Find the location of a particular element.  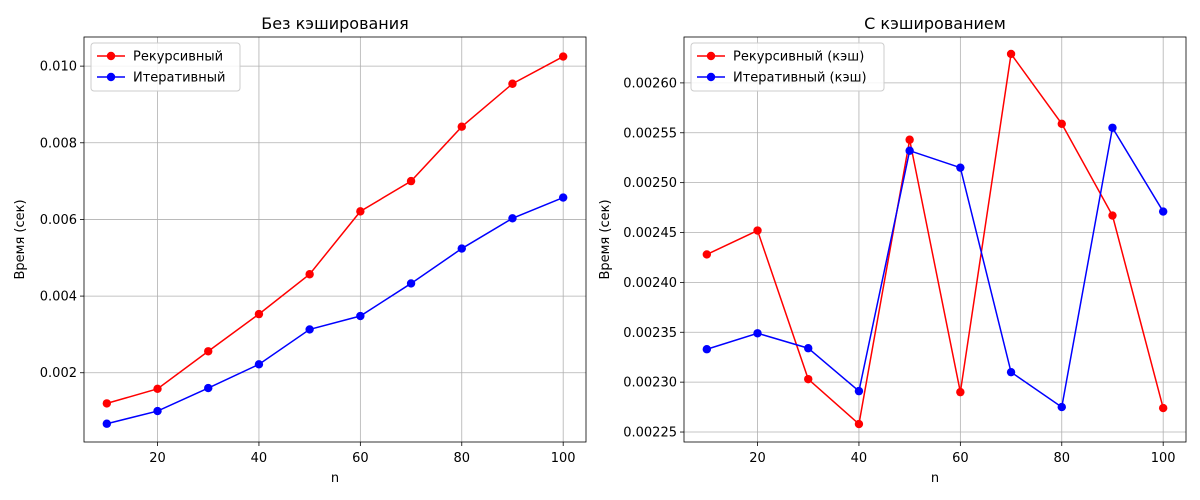

cache-x-tick-label-2: 60 is located at coordinates (960, 458).